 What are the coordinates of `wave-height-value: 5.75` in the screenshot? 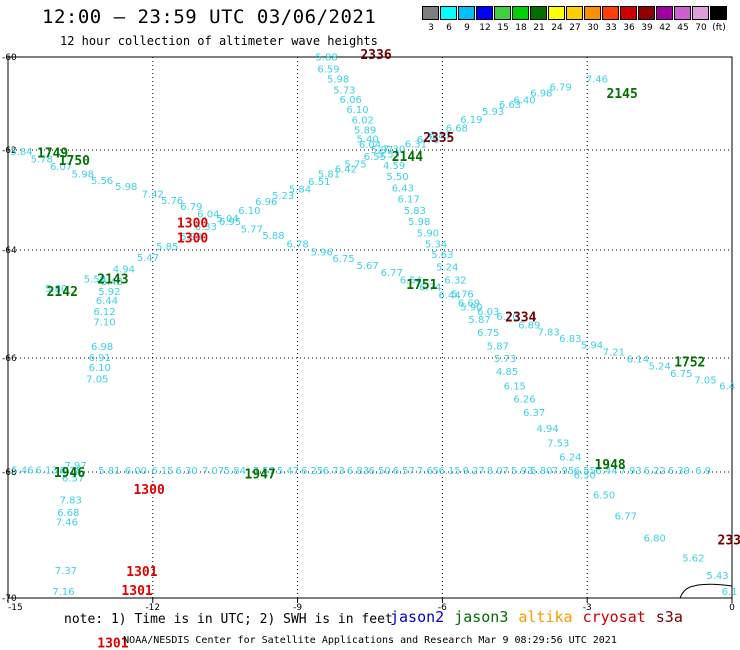 It's located at (355, 165).